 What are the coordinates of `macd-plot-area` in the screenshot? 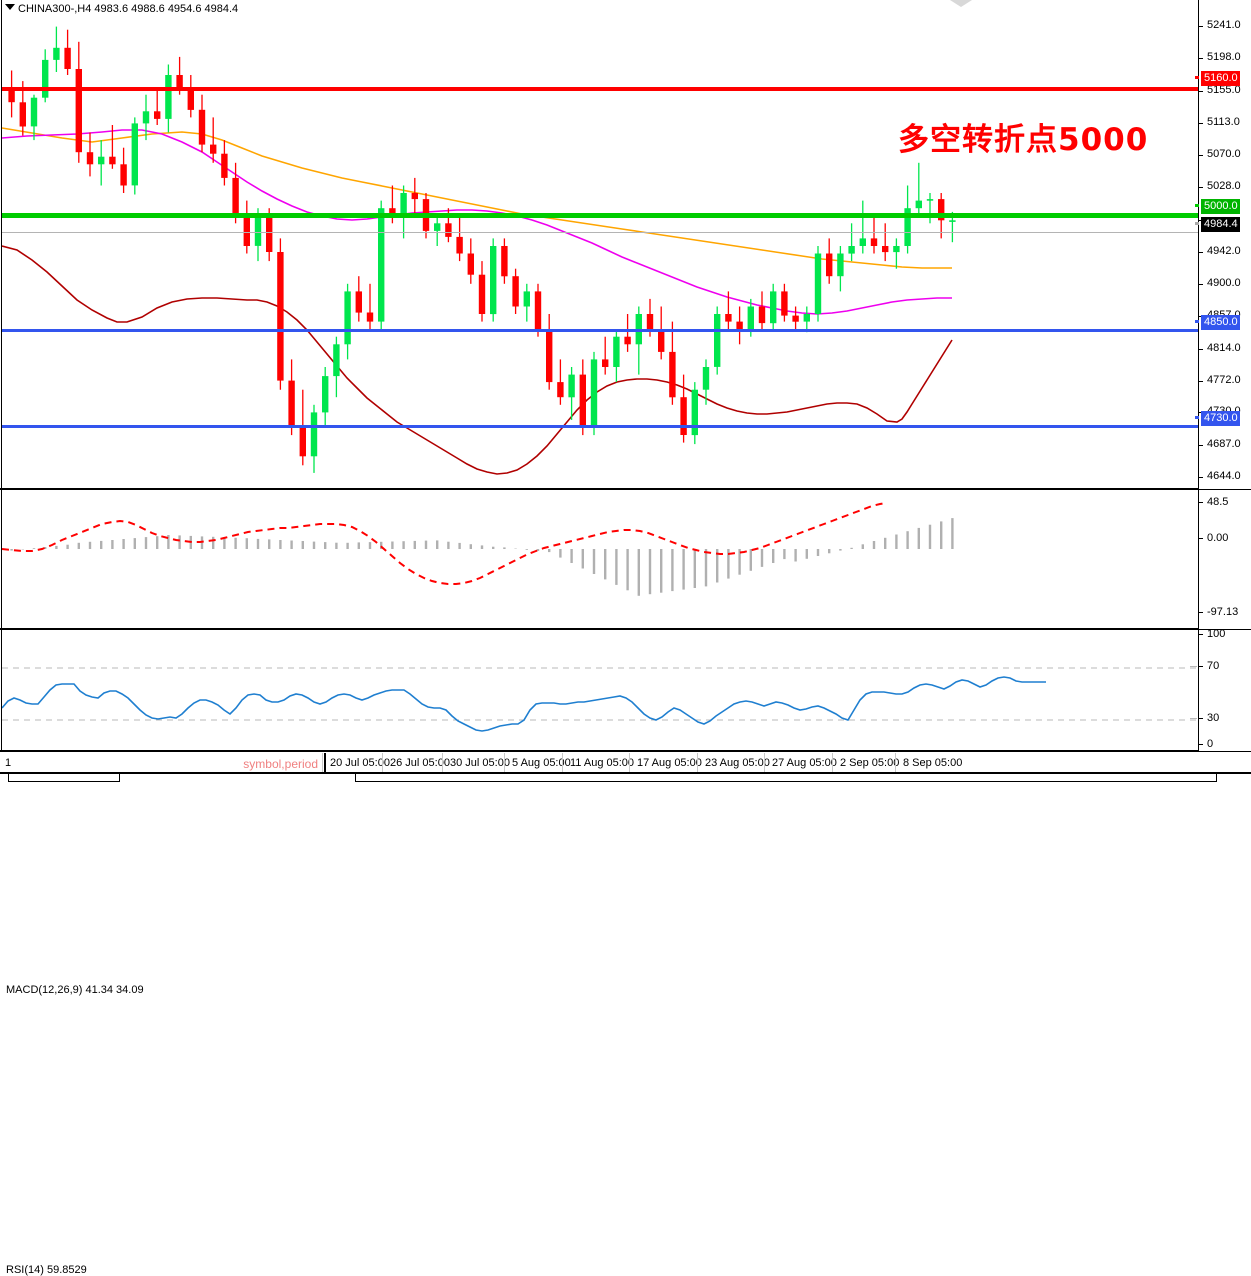 It's located at (600, 560).